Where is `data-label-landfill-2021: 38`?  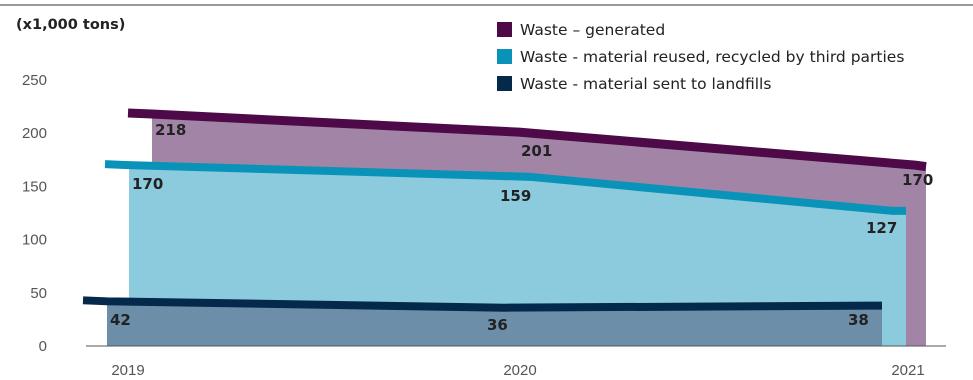
data-label-landfill-2021: 38 is located at coordinates (858, 320).